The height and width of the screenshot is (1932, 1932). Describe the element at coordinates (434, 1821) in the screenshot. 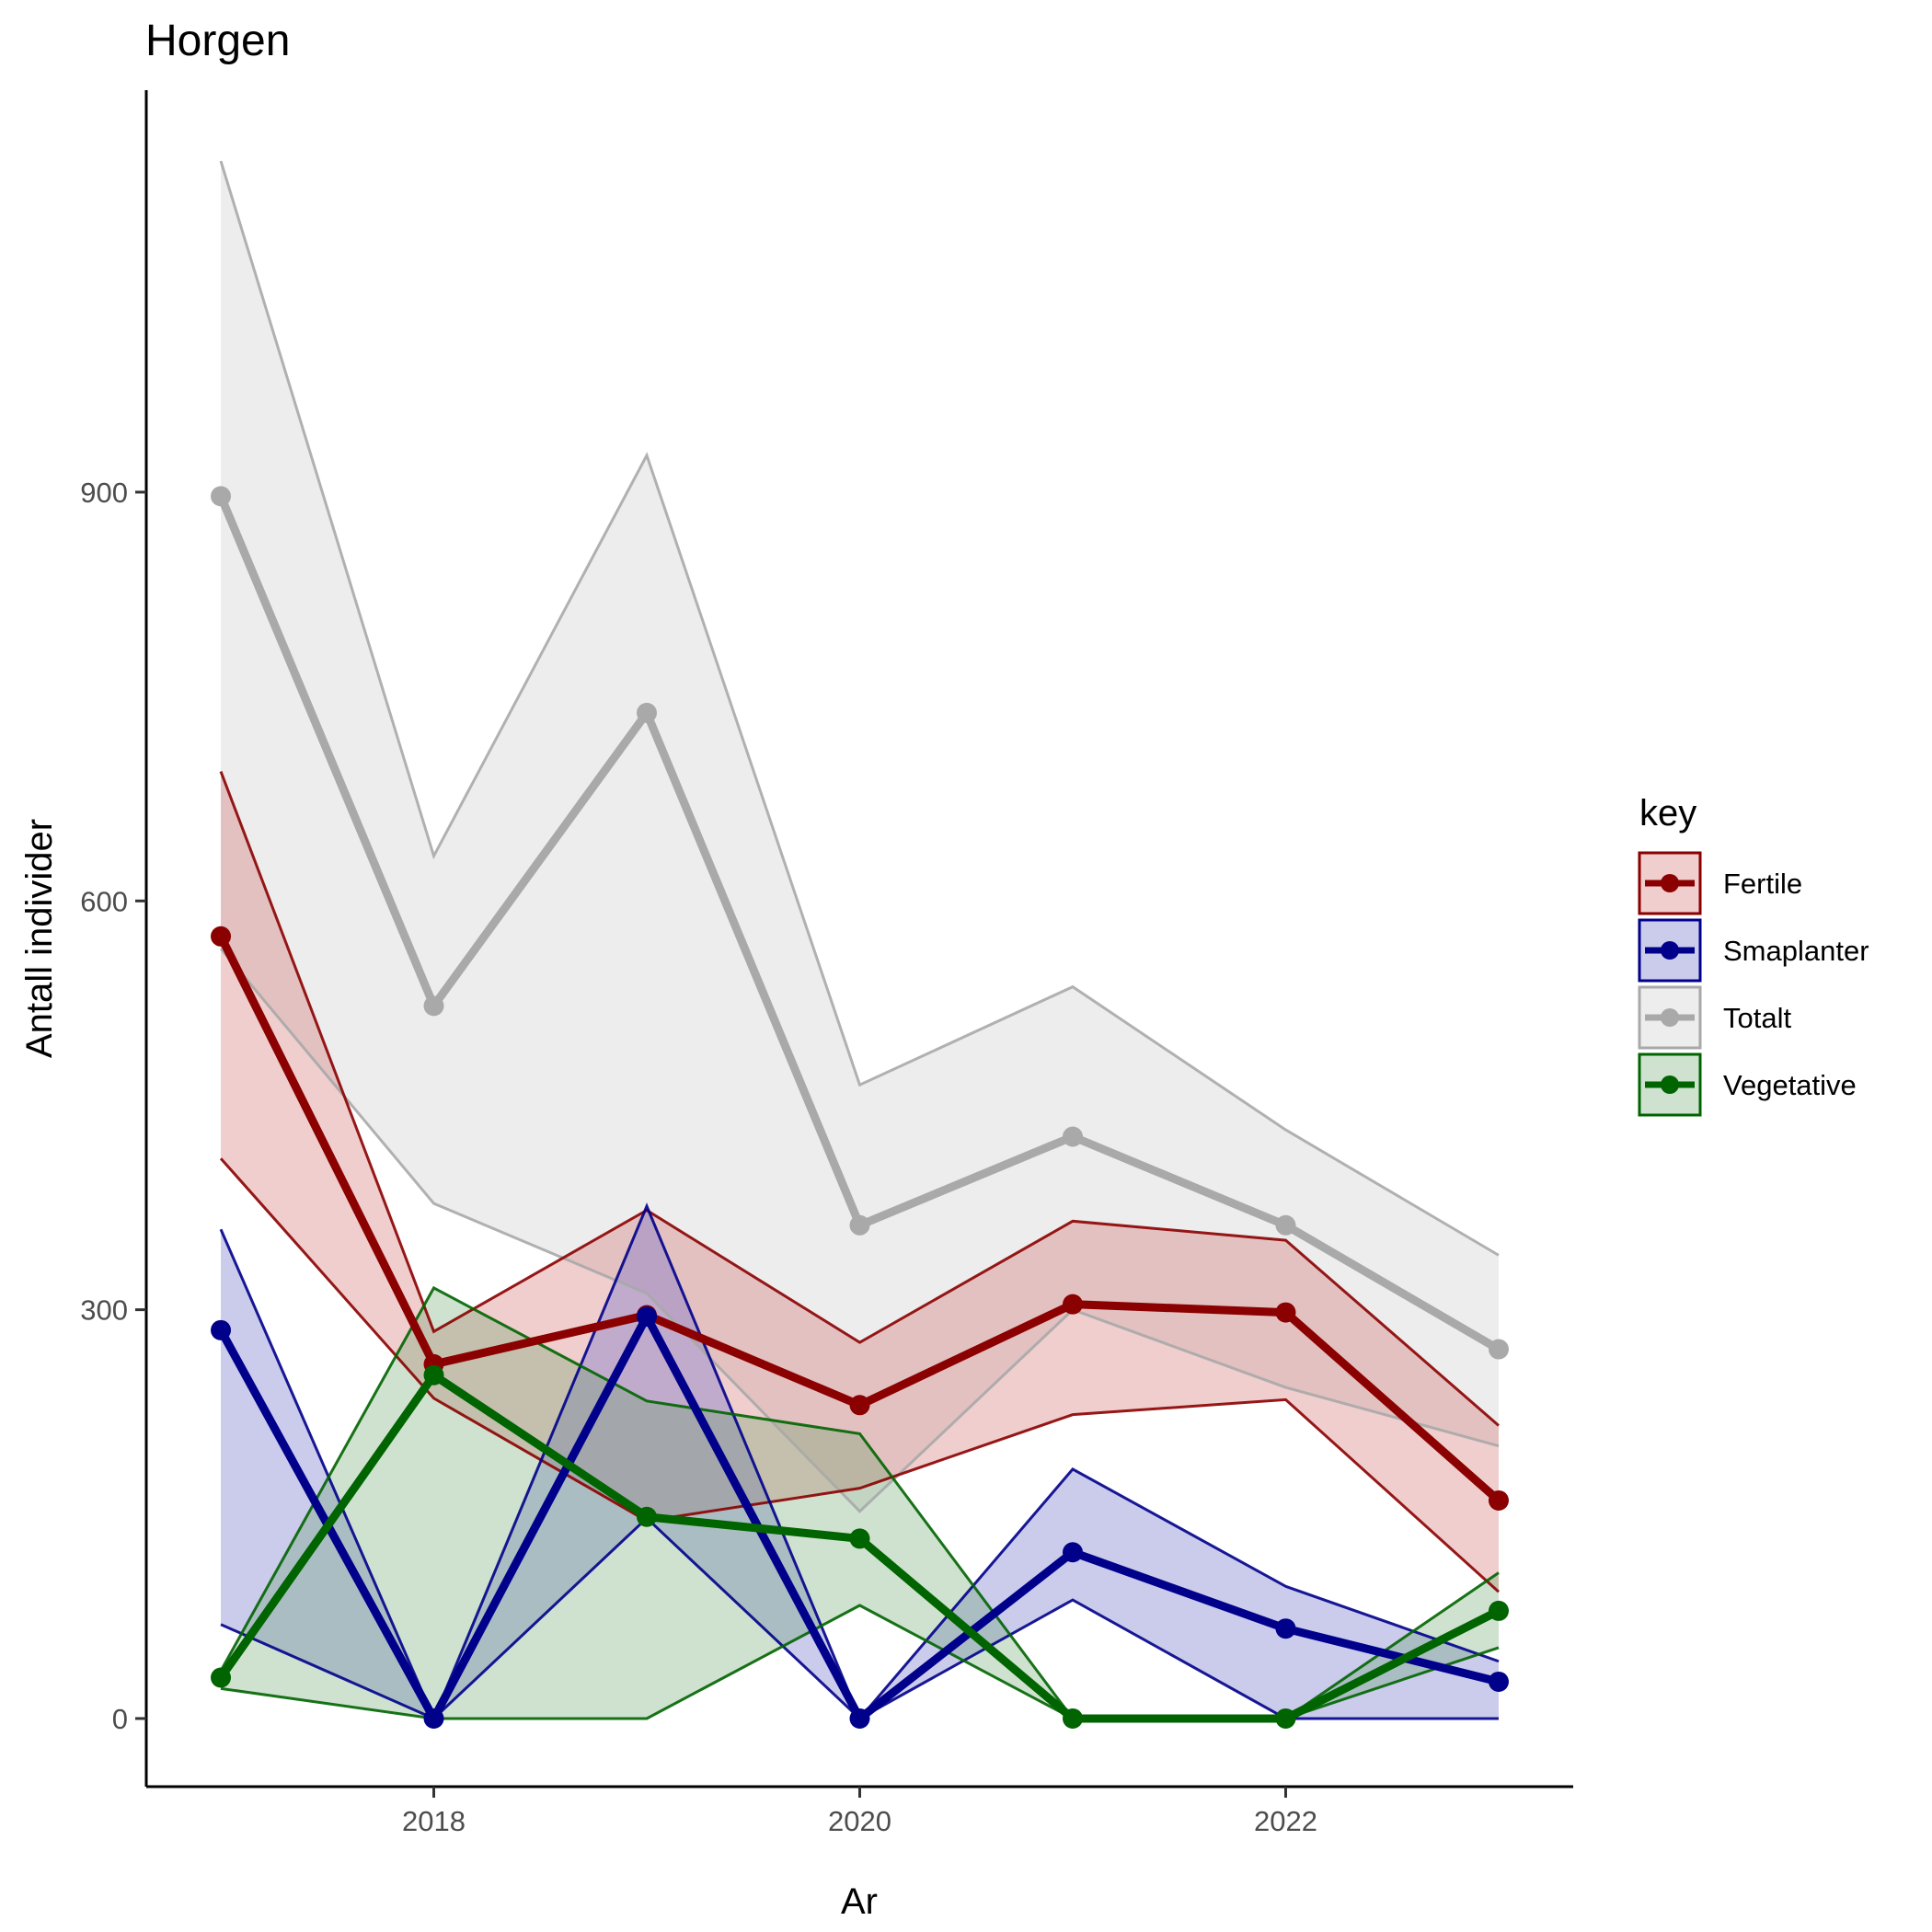

I see `x-tick-label-2018: 2018` at that location.